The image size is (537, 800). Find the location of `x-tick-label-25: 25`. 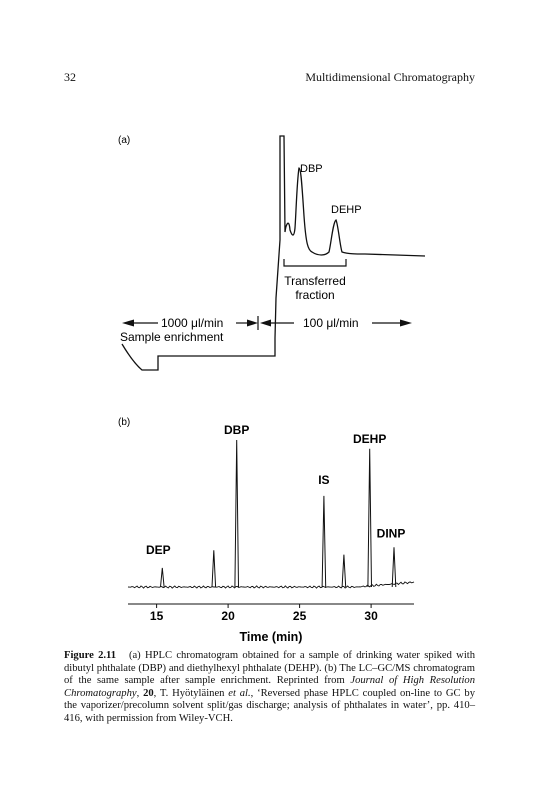

x-tick-label-25: 25 is located at coordinates (300, 616).